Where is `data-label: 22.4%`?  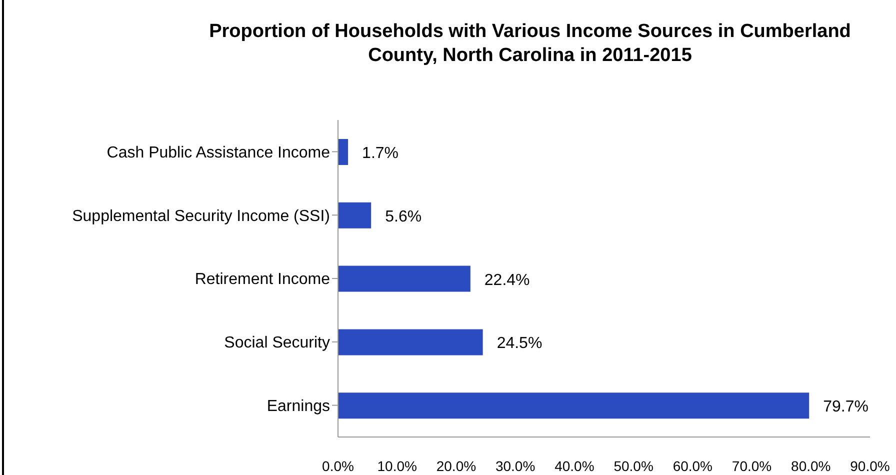
data-label: 22.4% is located at coordinates (507, 280).